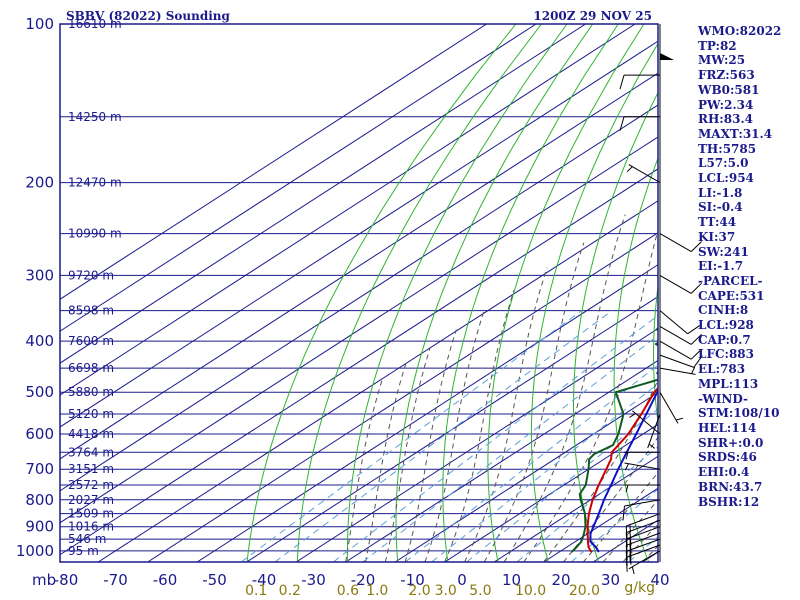  Describe the element at coordinates (726, 75) in the screenshot. I see `index-item: FRZ:563` at that location.